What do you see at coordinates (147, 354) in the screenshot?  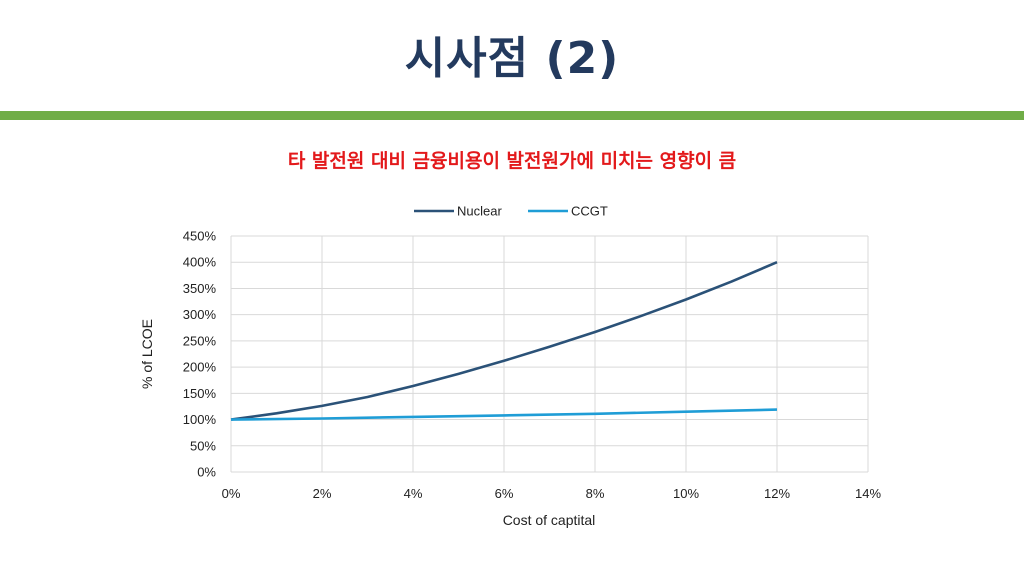 I see `y-axis-label: % of LCOE` at bounding box center [147, 354].